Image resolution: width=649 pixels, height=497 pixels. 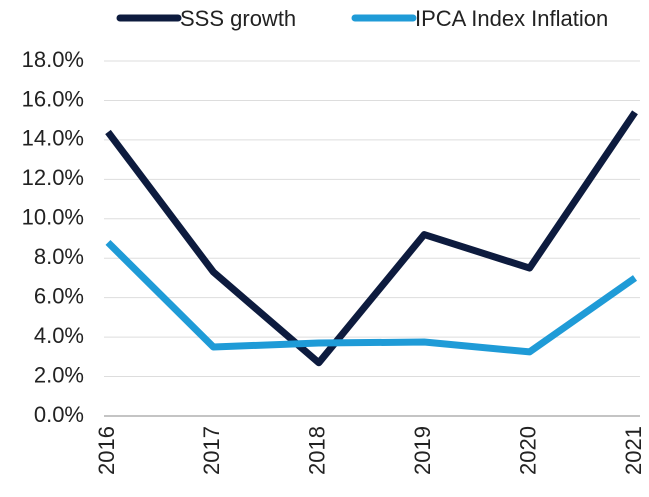 What do you see at coordinates (59, 374) in the screenshot?
I see `y-tick-label: 2.0%` at bounding box center [59, 374].